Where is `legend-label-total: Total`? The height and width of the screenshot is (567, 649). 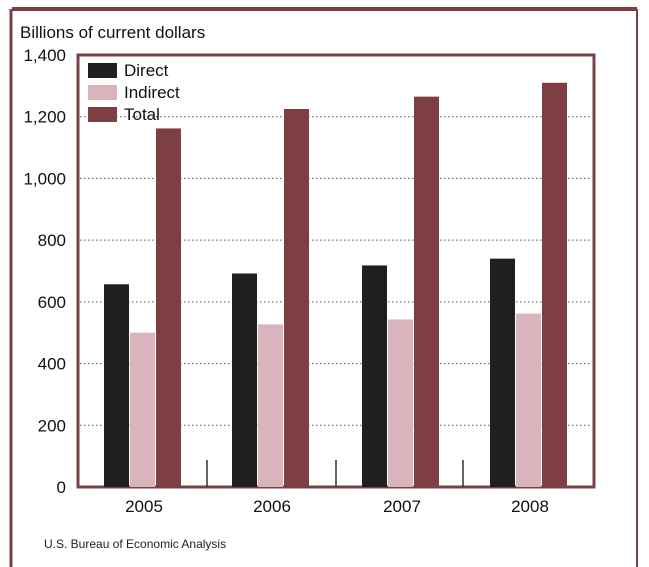
legend-label-total: Total is located at coordinates (142, 114).